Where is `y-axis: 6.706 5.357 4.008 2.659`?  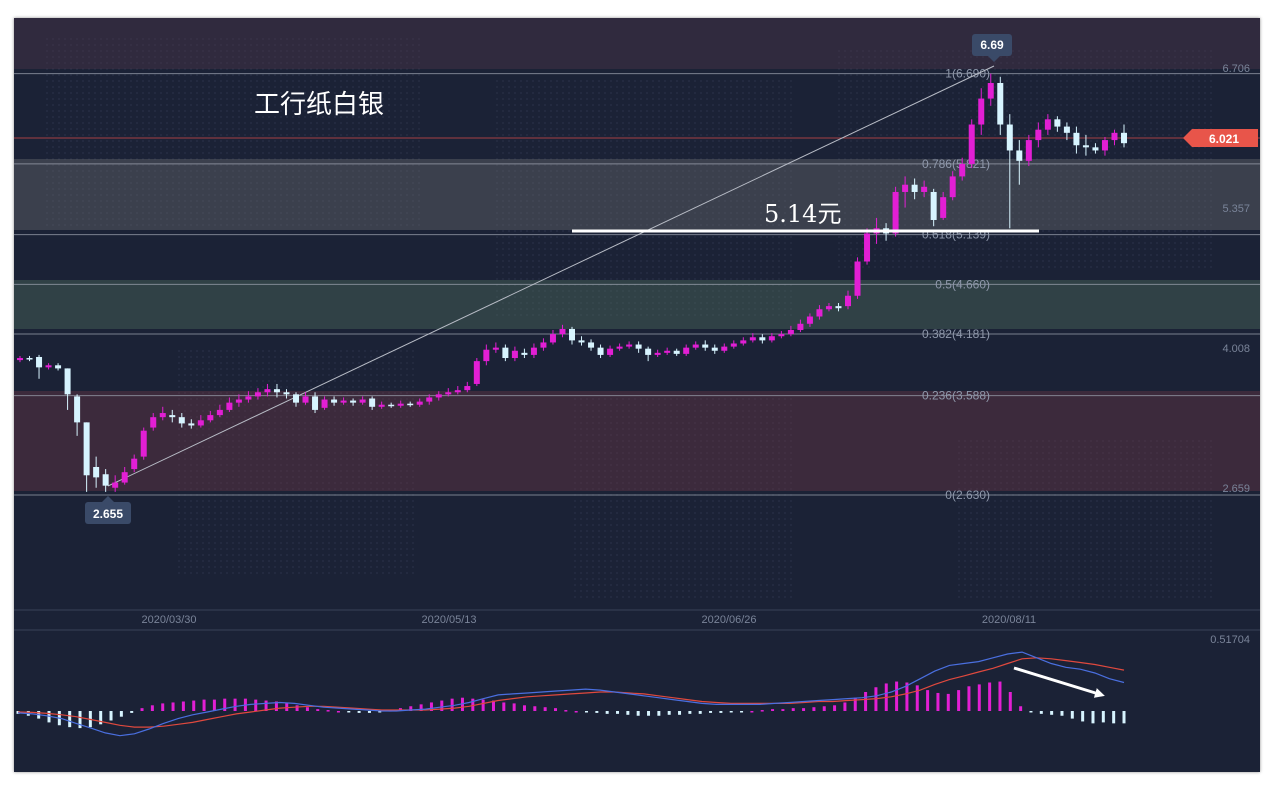
y-axis: 6.706 5.357 4.008 2.659 is located at coordinates (1236, 279).